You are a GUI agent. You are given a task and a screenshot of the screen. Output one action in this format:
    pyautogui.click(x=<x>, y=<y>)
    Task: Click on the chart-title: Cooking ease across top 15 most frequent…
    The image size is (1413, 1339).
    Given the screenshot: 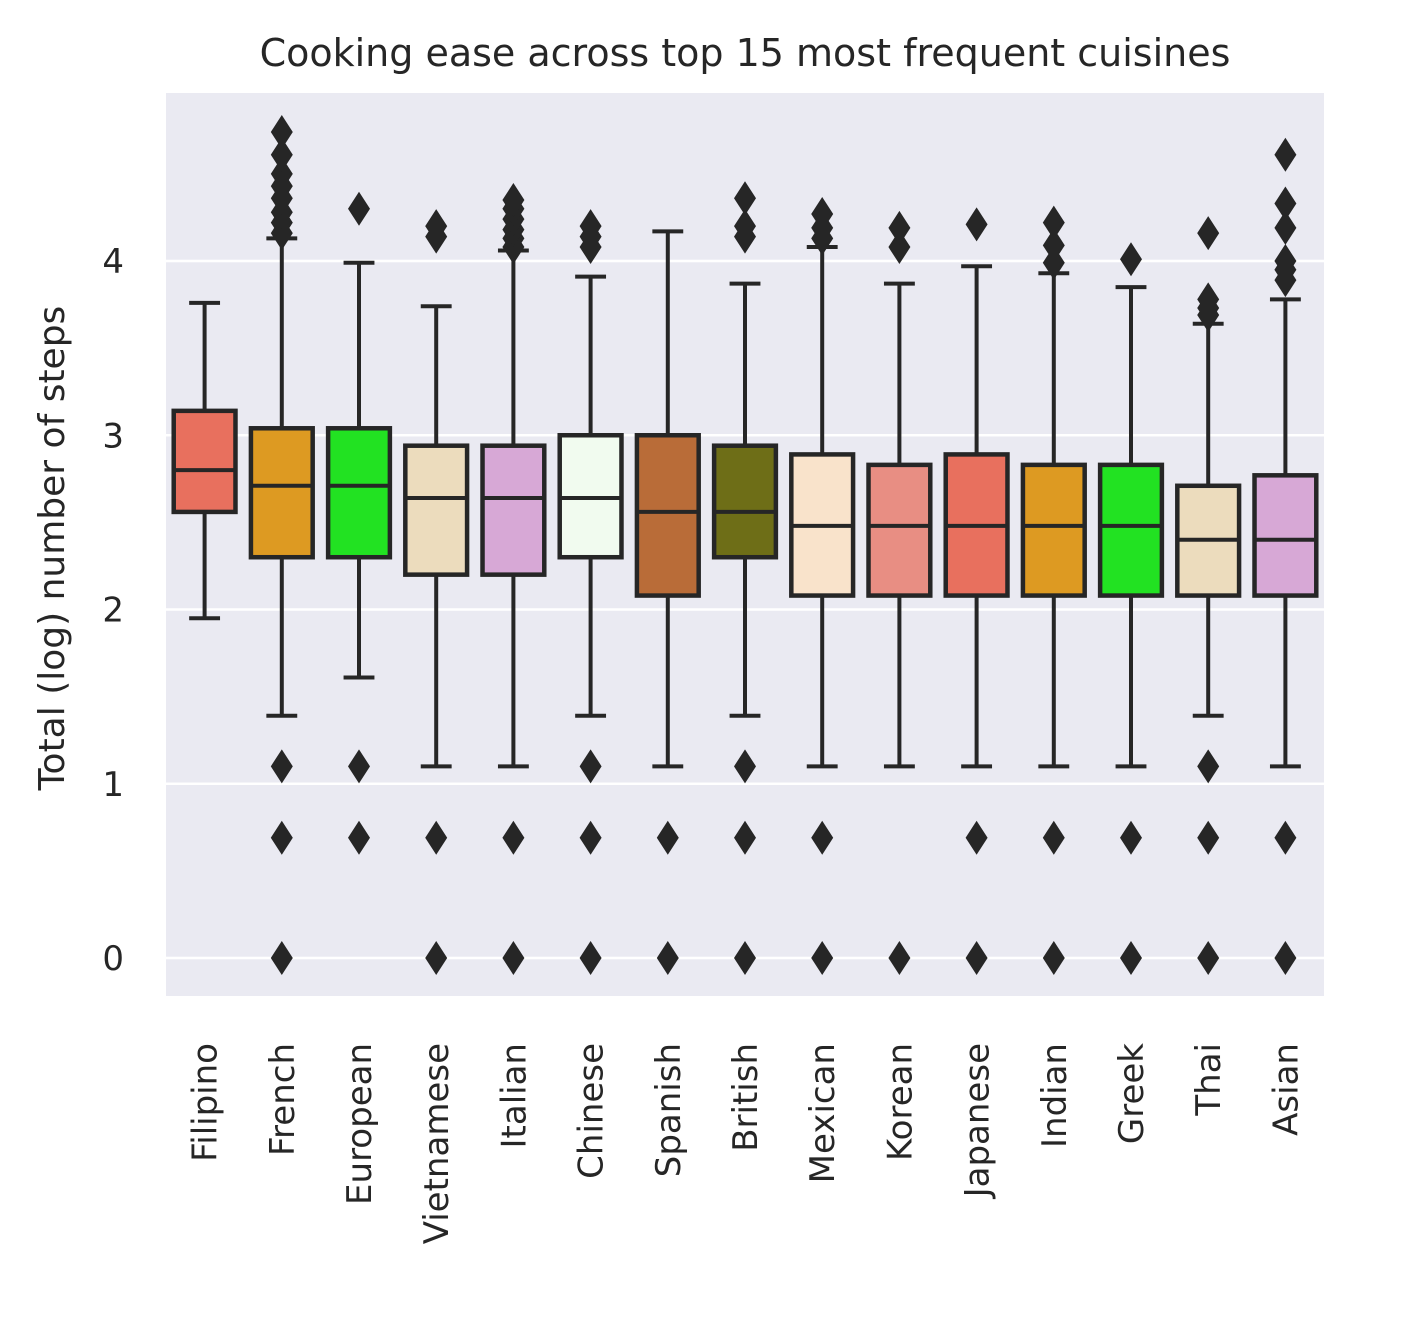 What is the action you would take?
    pyautogui.click(x=745, y=53)
    